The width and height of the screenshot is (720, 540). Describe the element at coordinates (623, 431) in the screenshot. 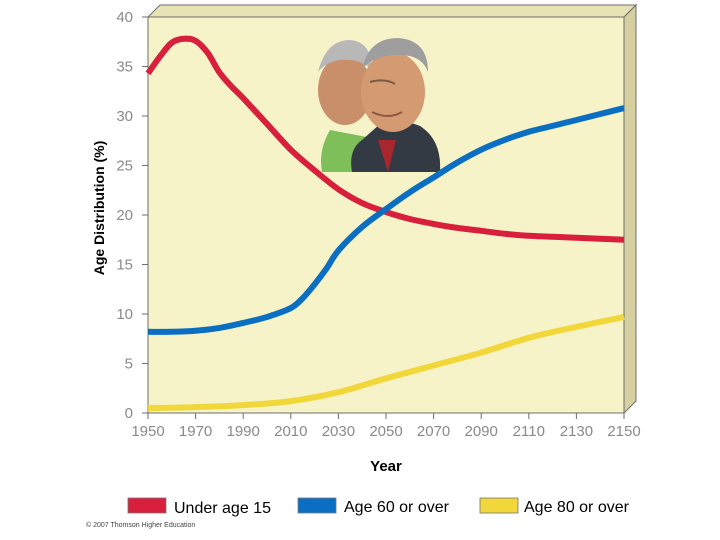

I see `x-tick-label: 2150` at that location.